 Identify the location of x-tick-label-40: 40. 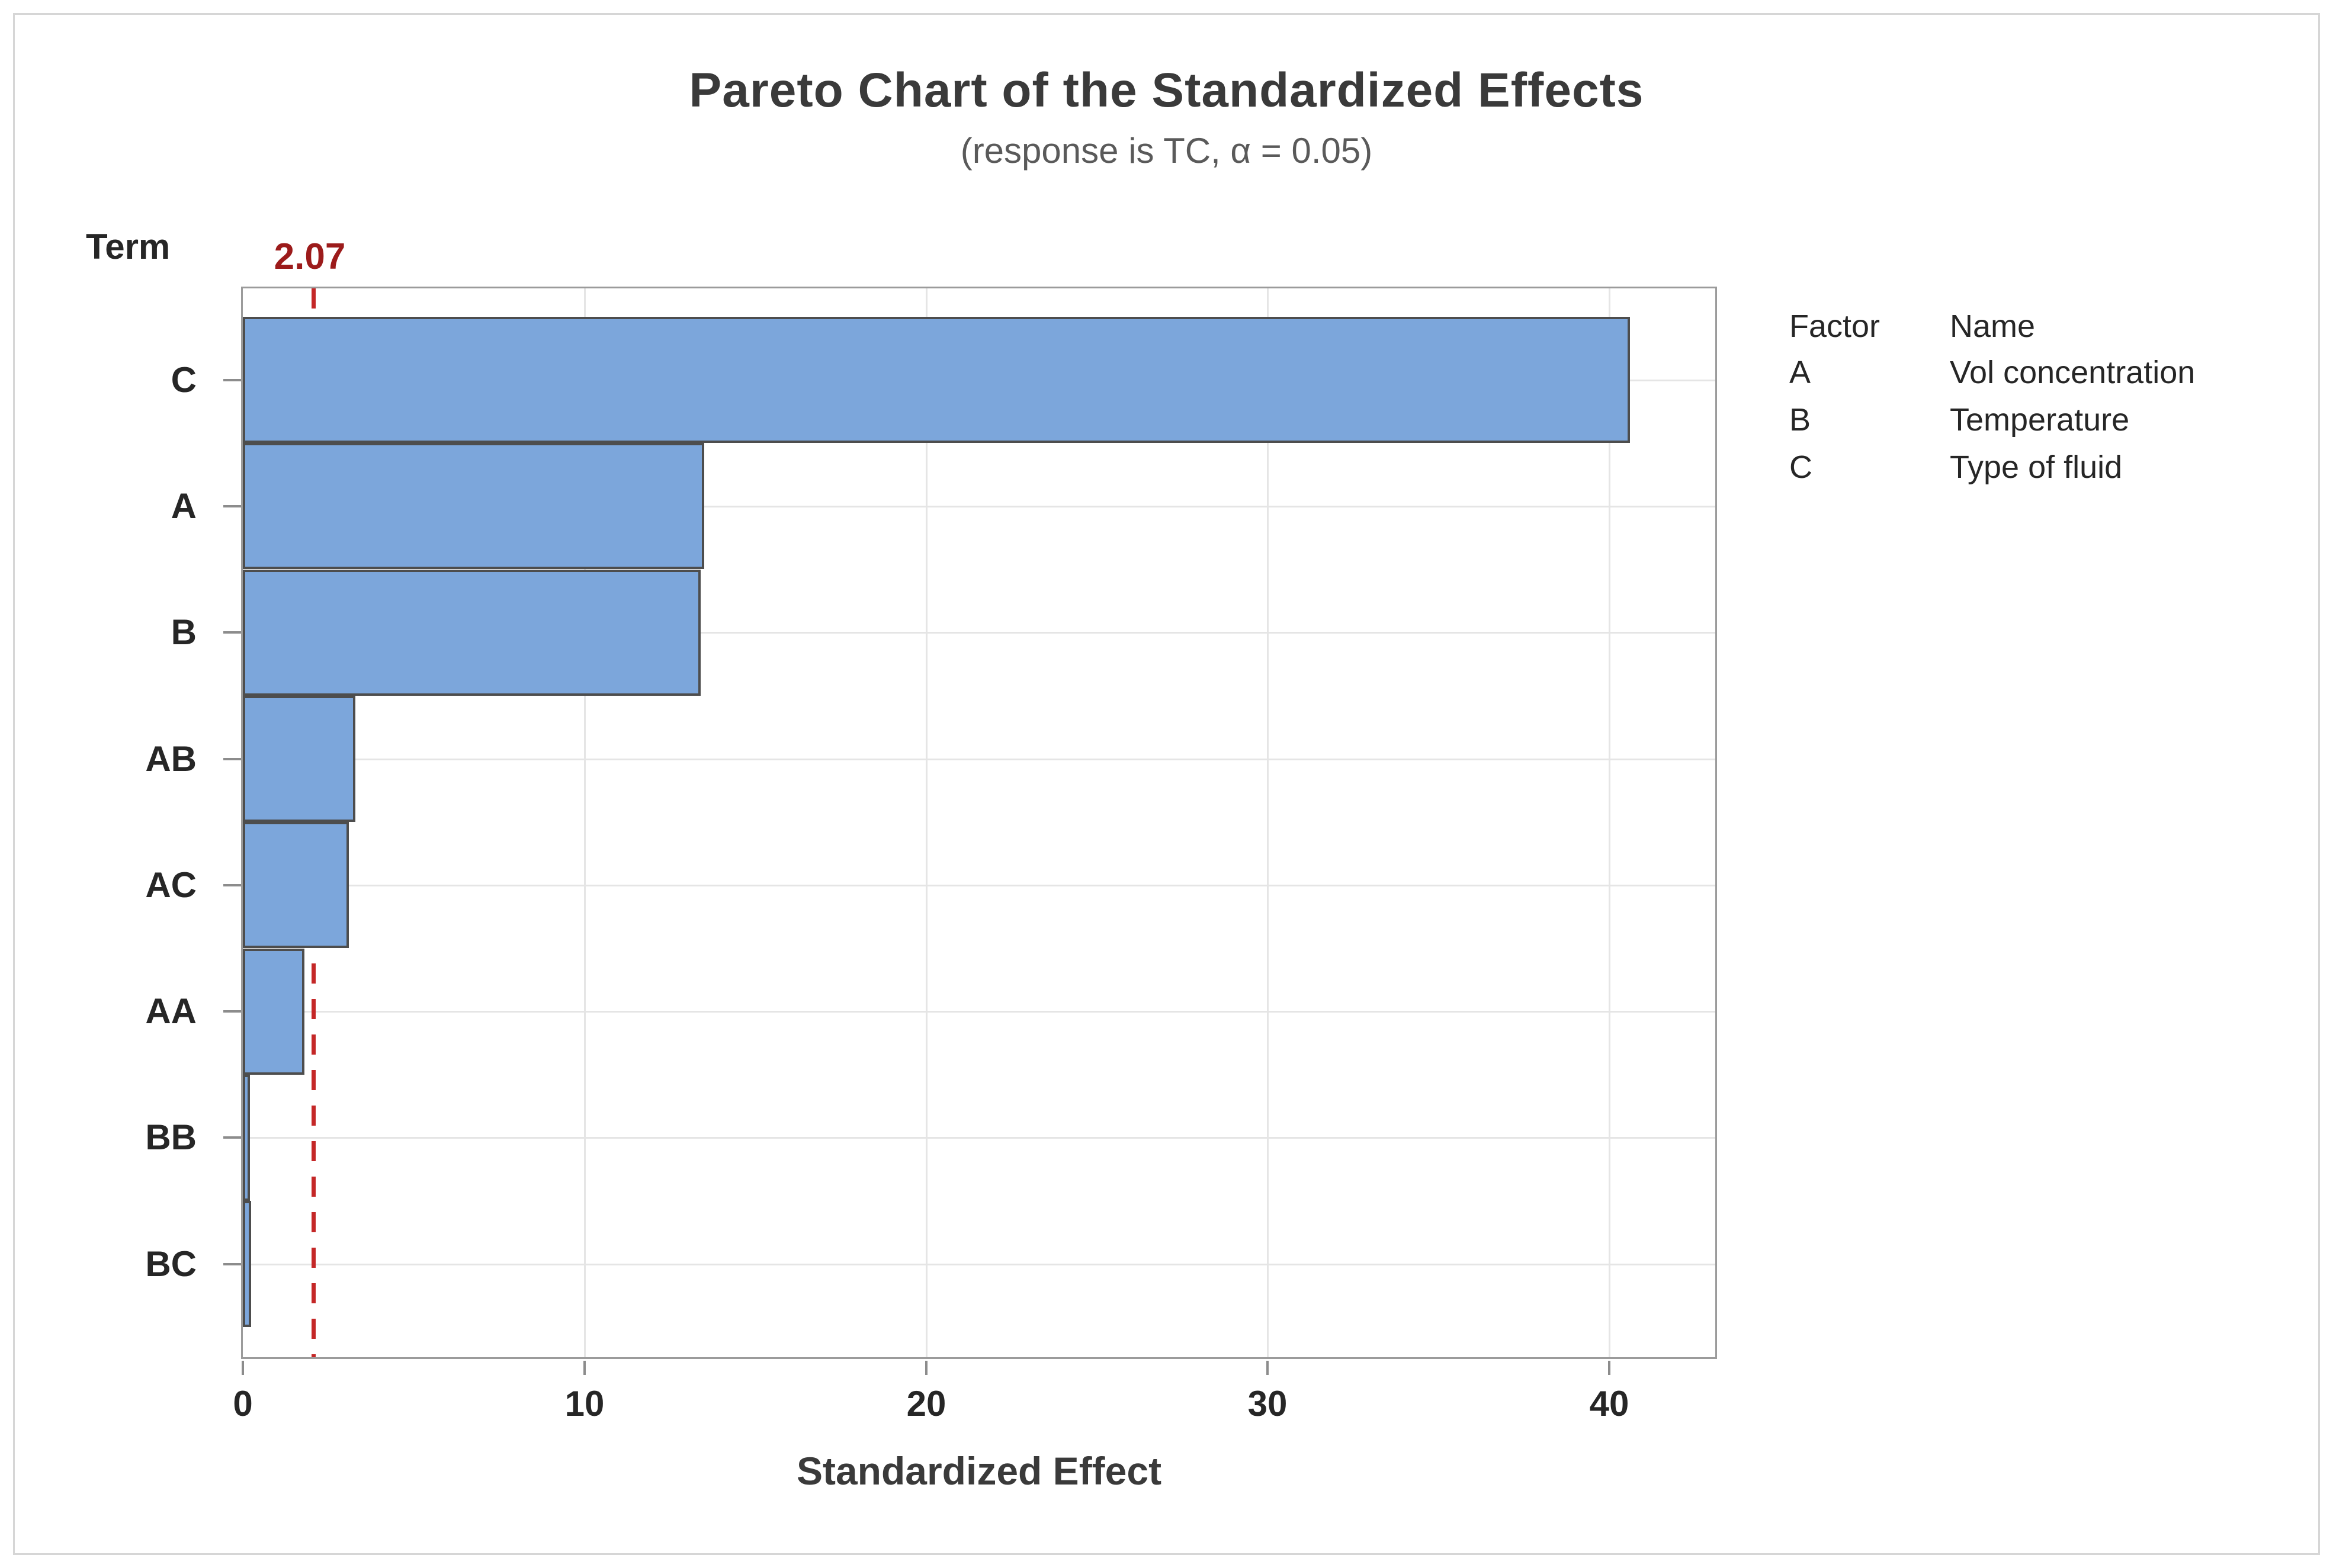
(1609, 1404).